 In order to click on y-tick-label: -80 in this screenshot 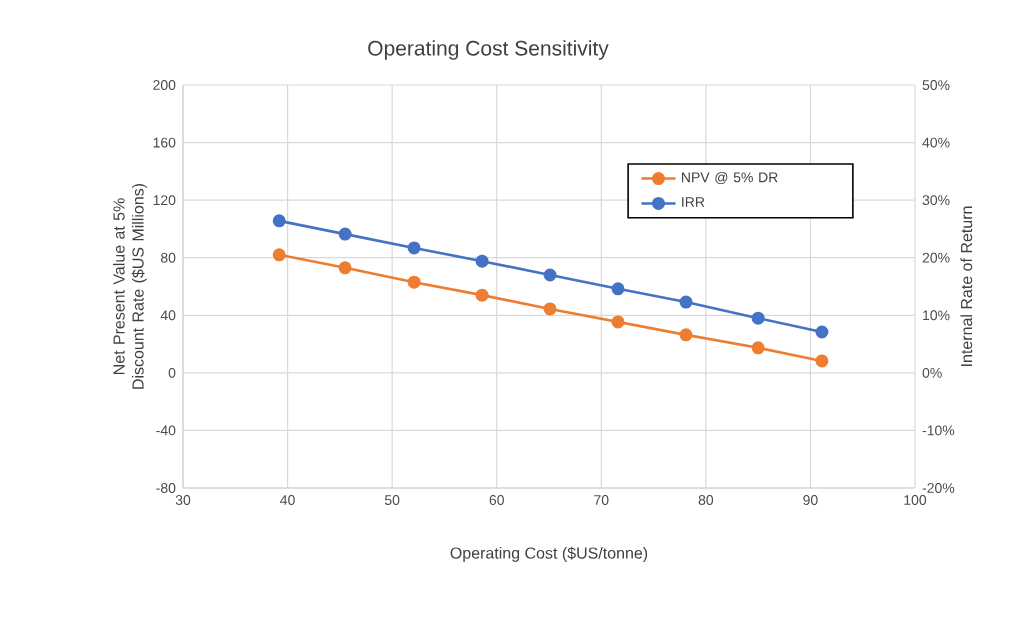, I will do `click(166, 488)`.